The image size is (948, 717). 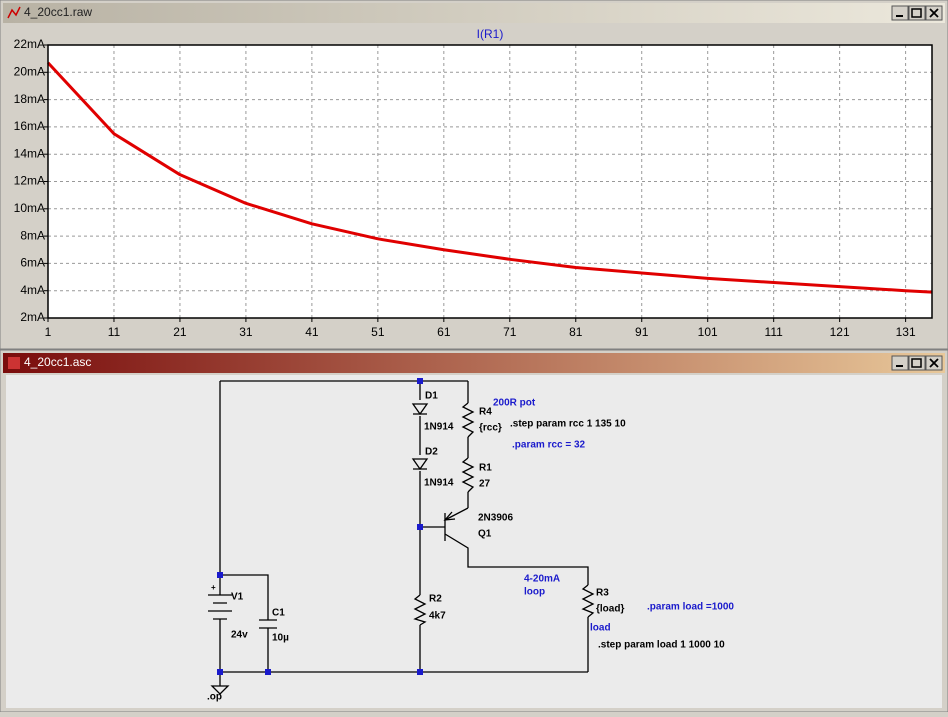 I want to click on y-tick-label: 20mA, so click(x=29, y=71).